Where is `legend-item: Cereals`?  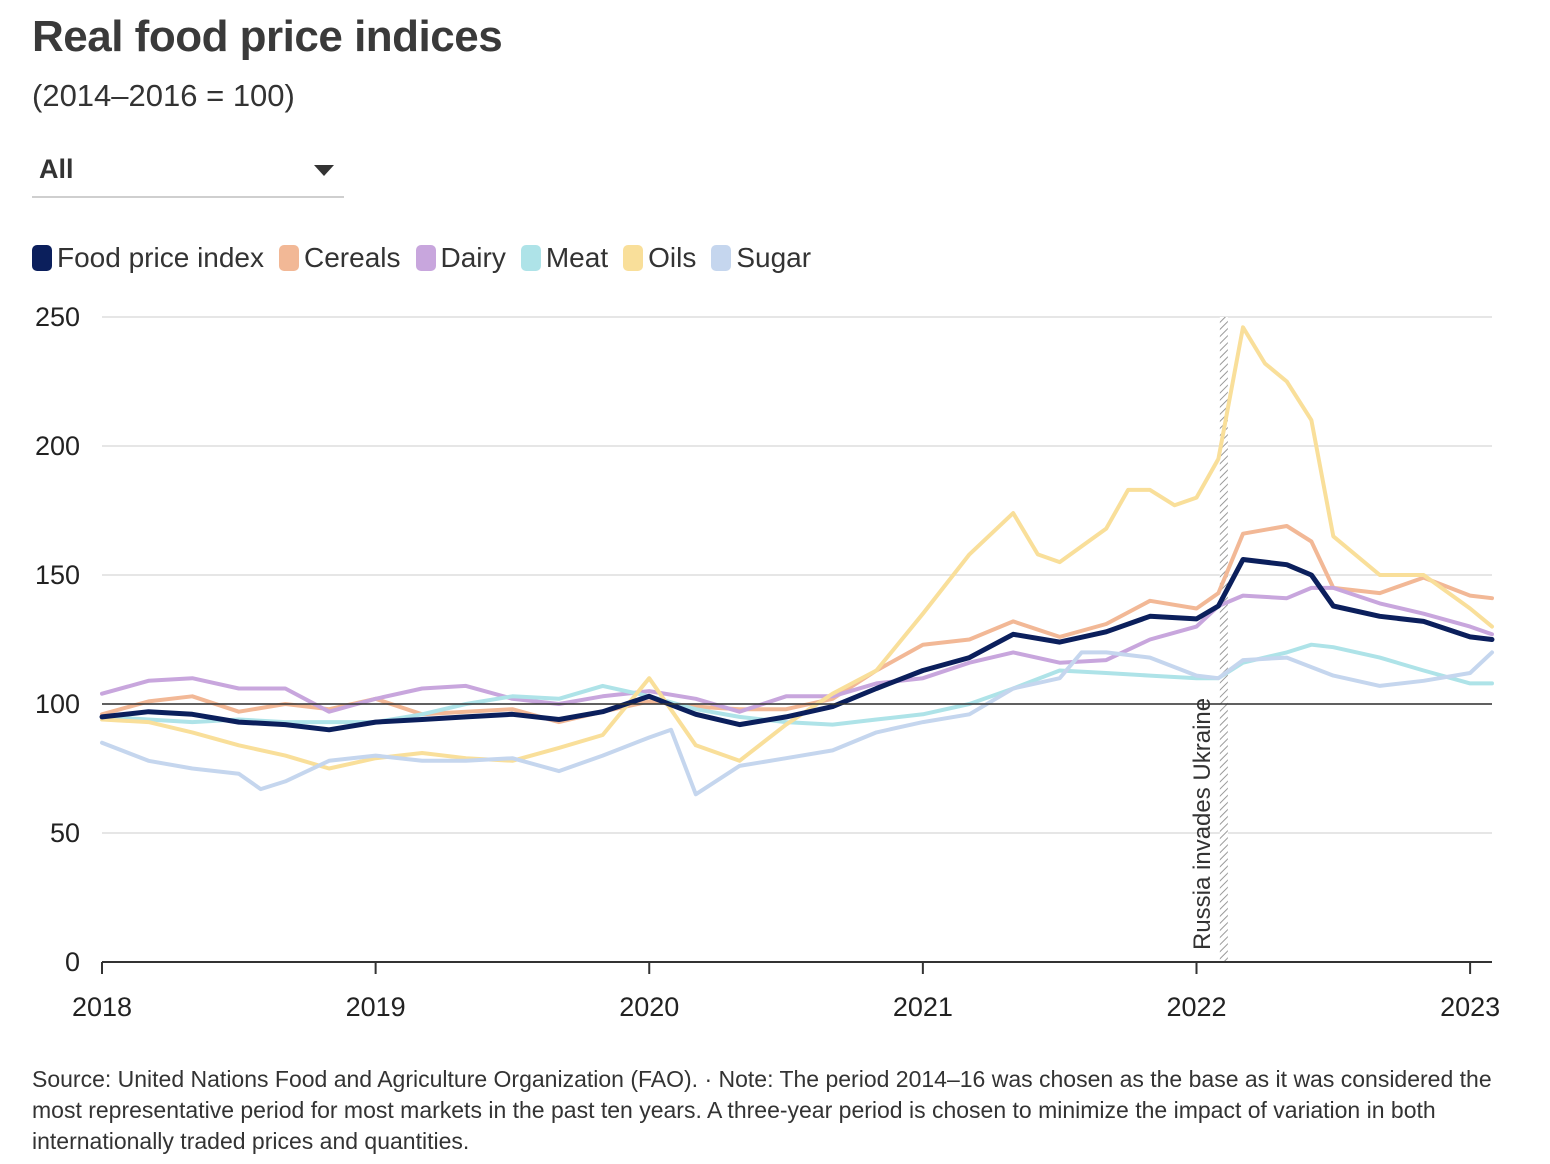
legend-item: Cereals is located at coordinates (340, 258).